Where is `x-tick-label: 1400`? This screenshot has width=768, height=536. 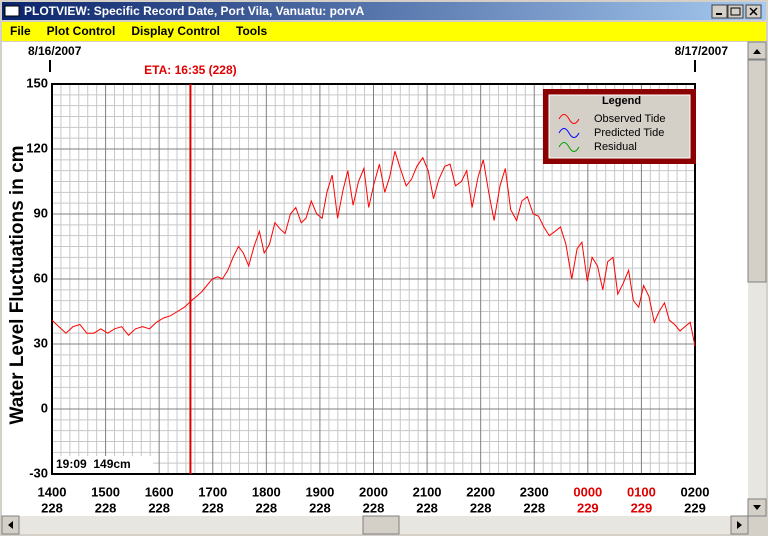
x-tick-label: 1400 is located at coordinates (52, 491).